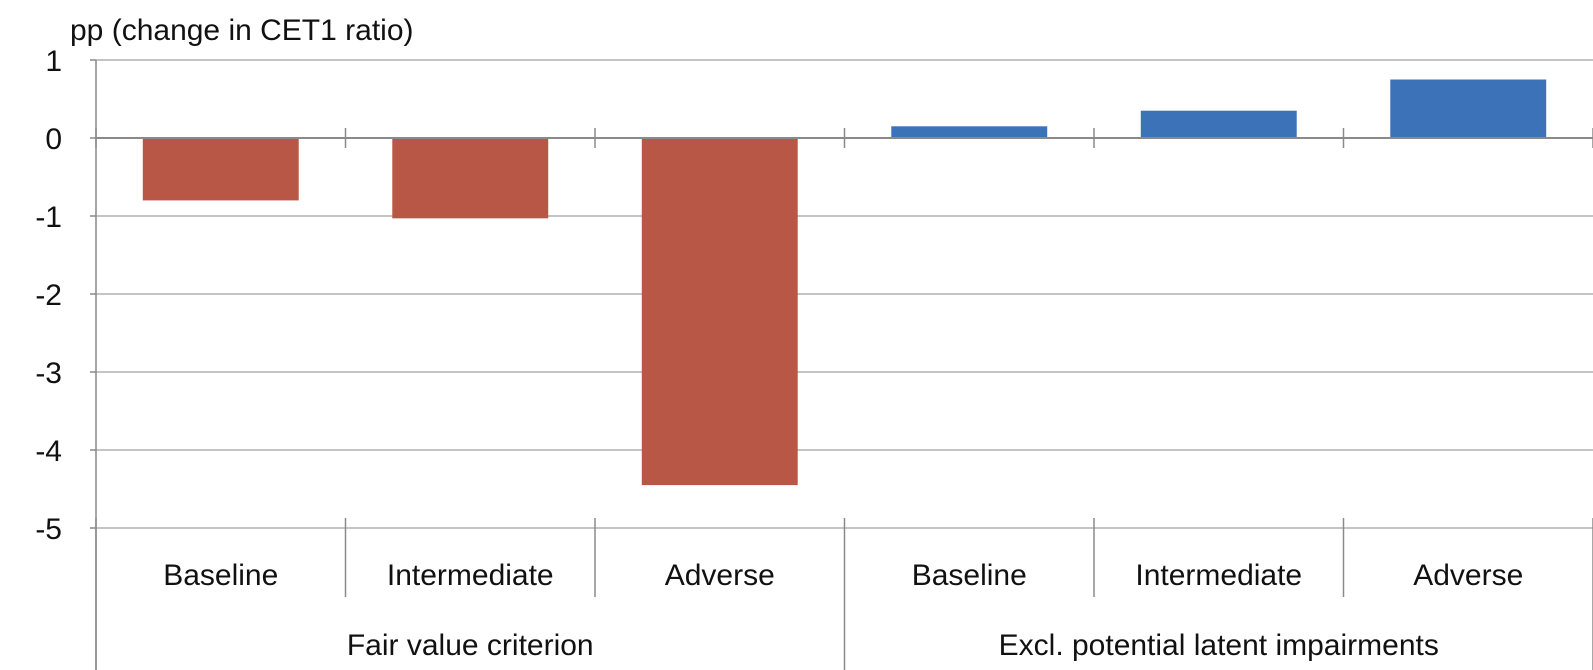 The image size is (1593, 670). Describe the element at coordinates (48, 451) in the screenshot. I see `y-tick-label: -4` at that location.